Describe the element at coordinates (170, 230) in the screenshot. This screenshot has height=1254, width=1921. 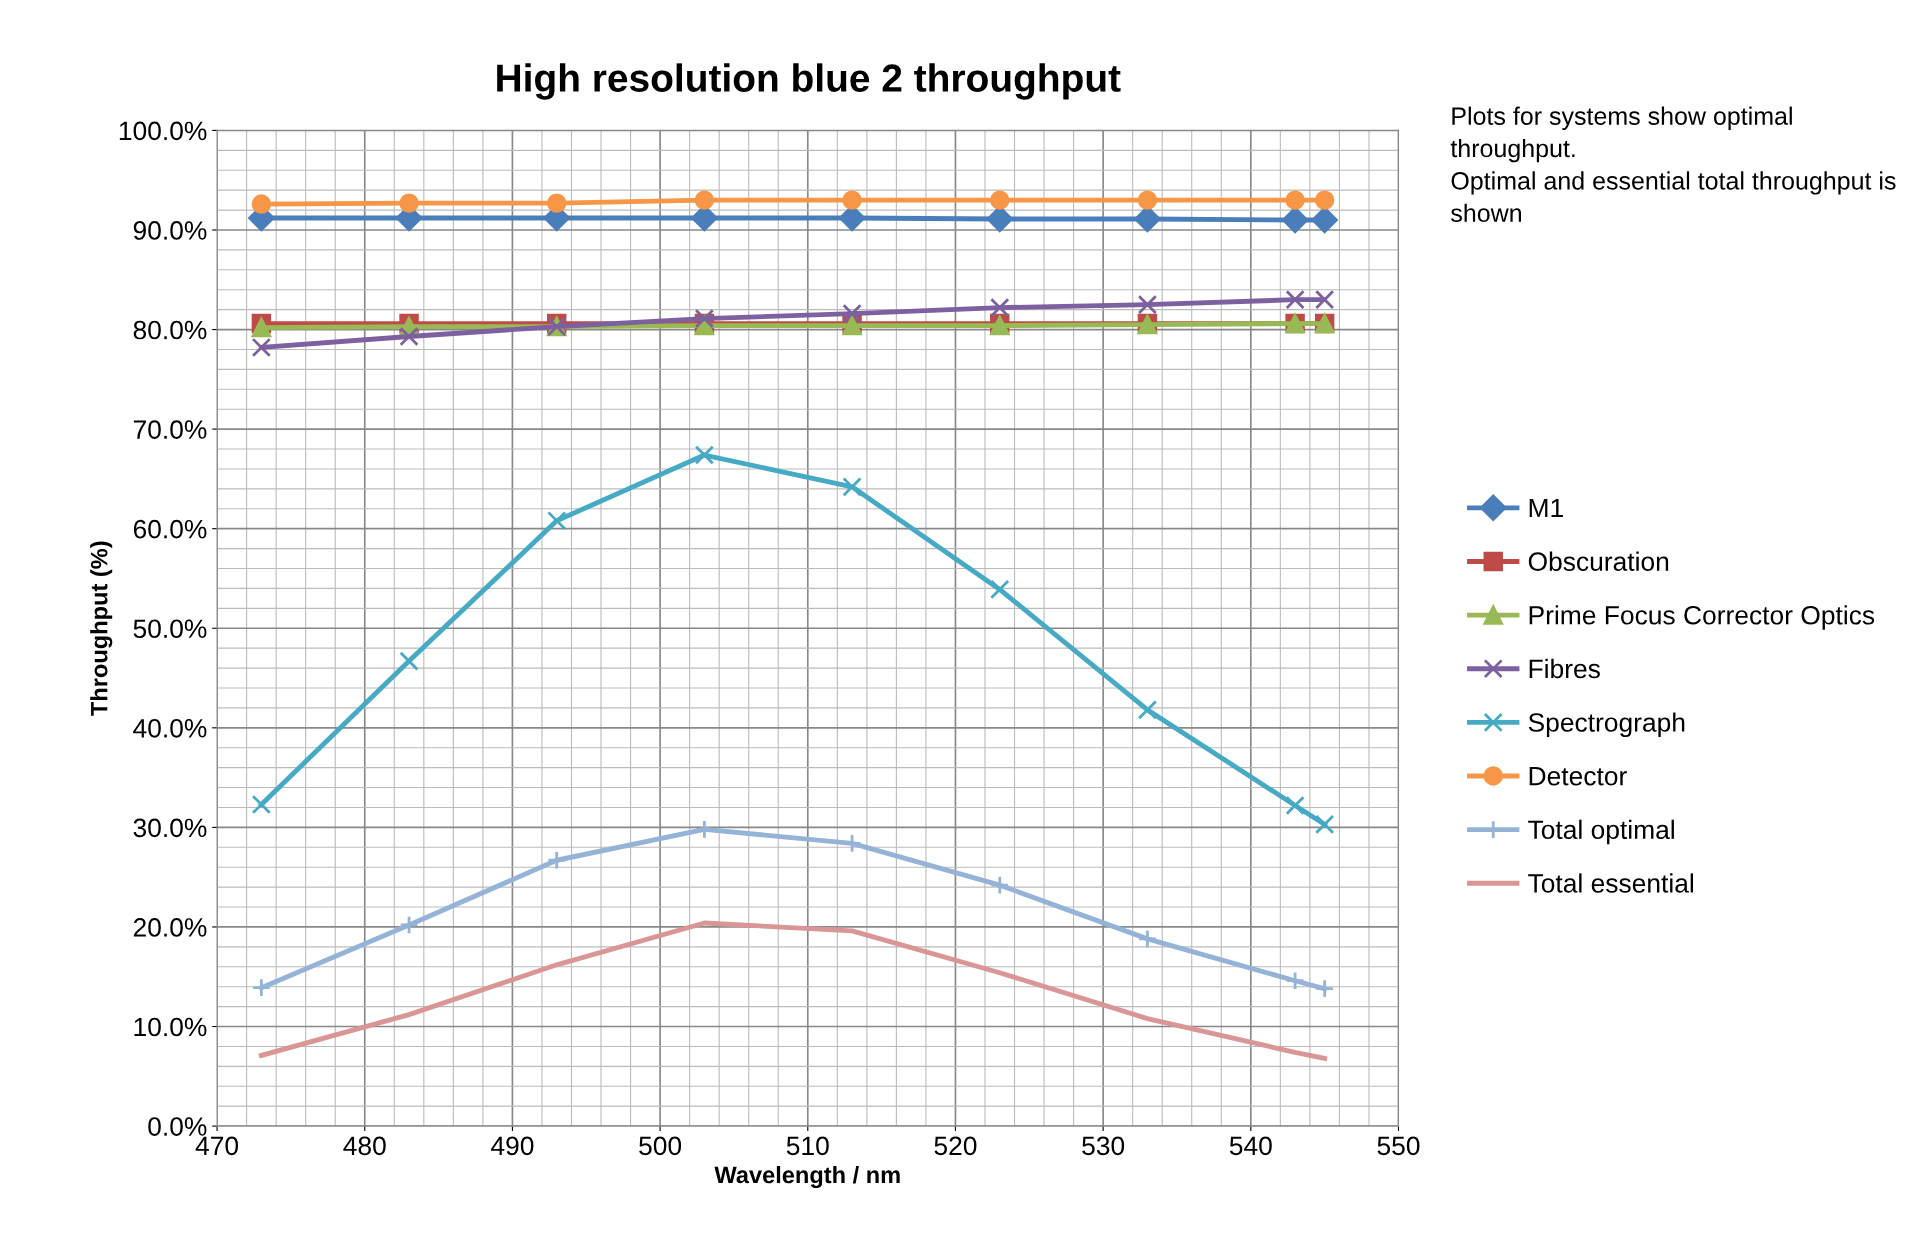
I see `y-tick-label: 90.0%` at that location.